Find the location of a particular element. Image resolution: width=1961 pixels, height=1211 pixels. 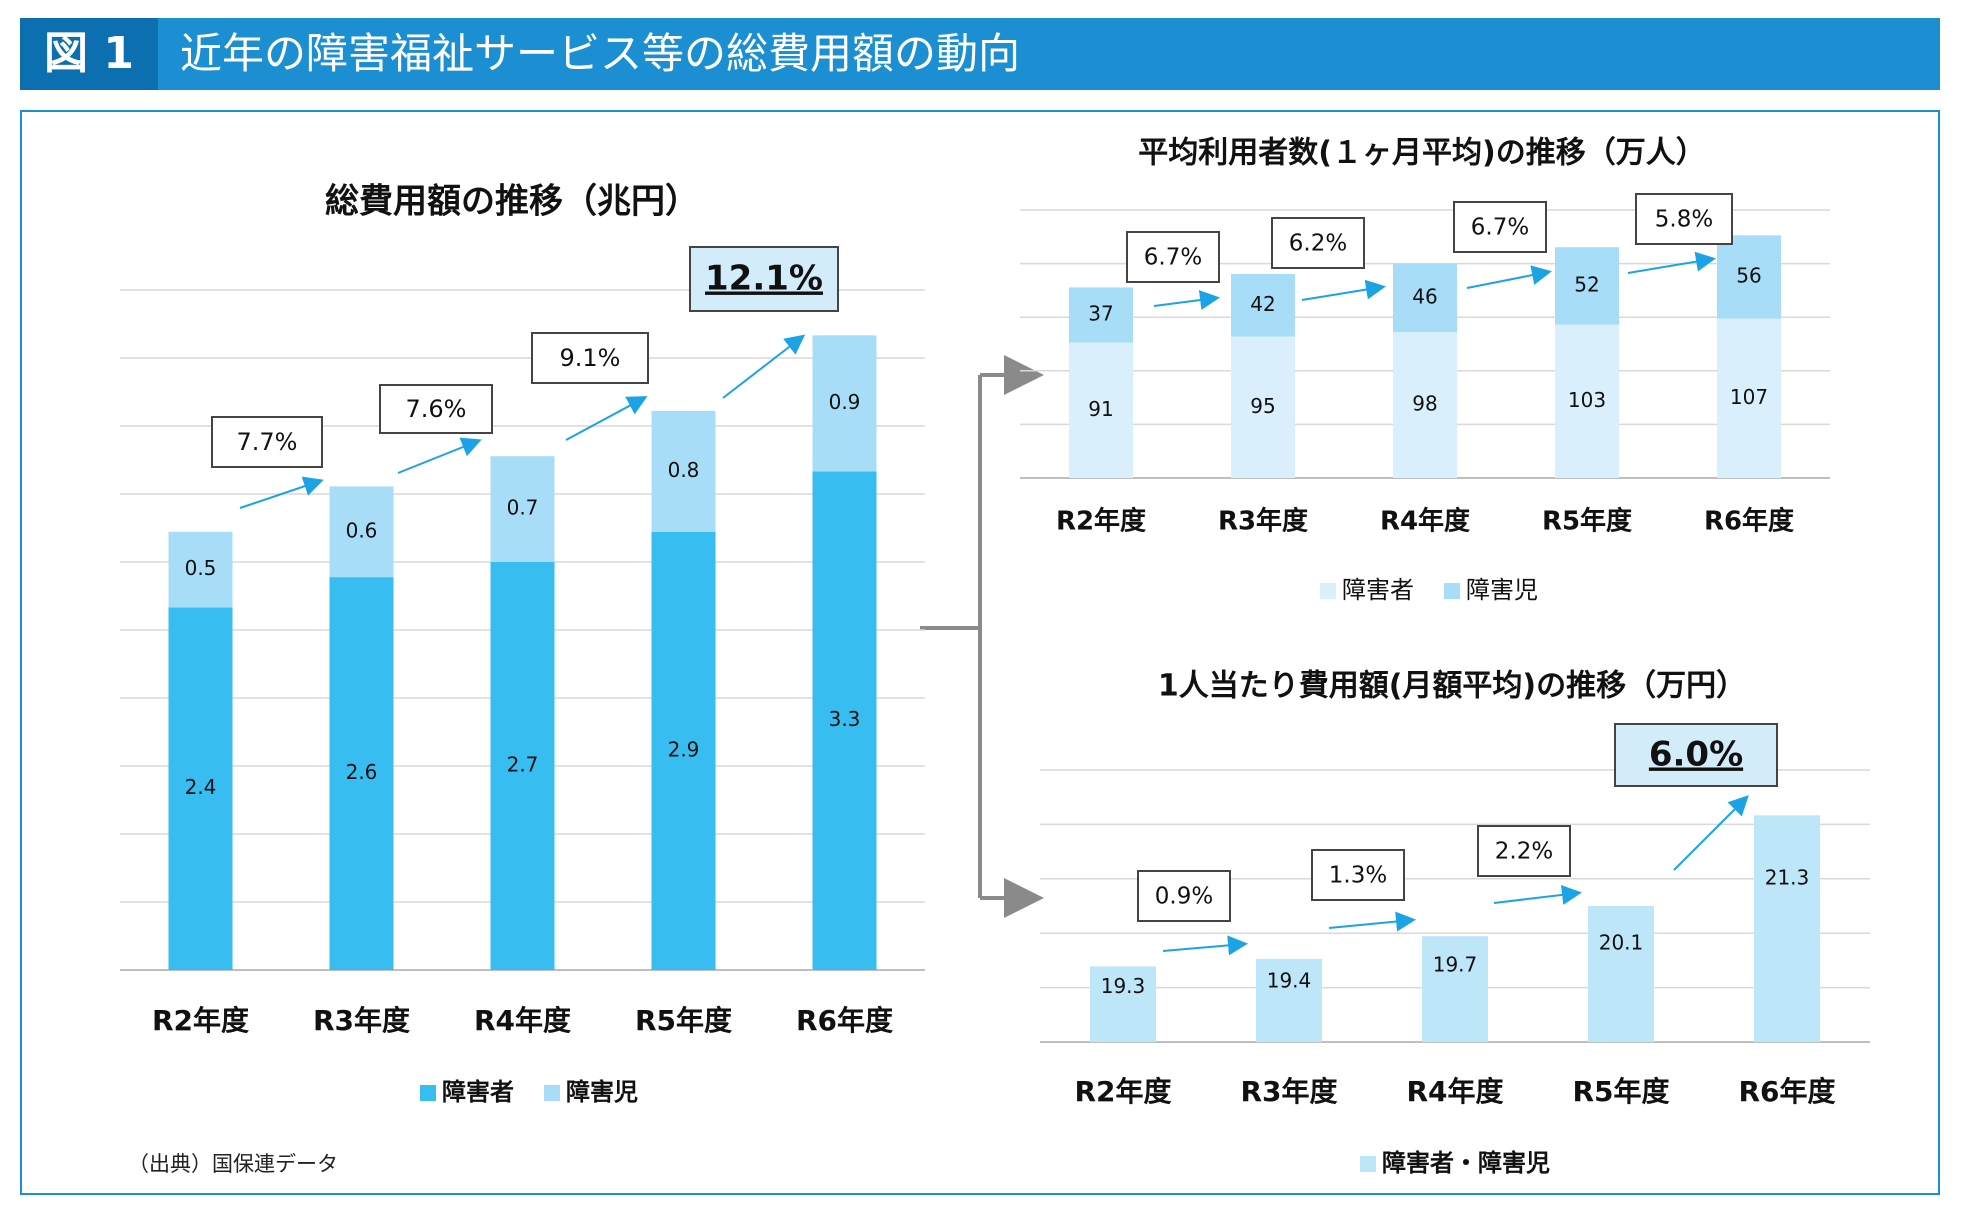

data-label: 95 is located at coordinates (1262, 406).